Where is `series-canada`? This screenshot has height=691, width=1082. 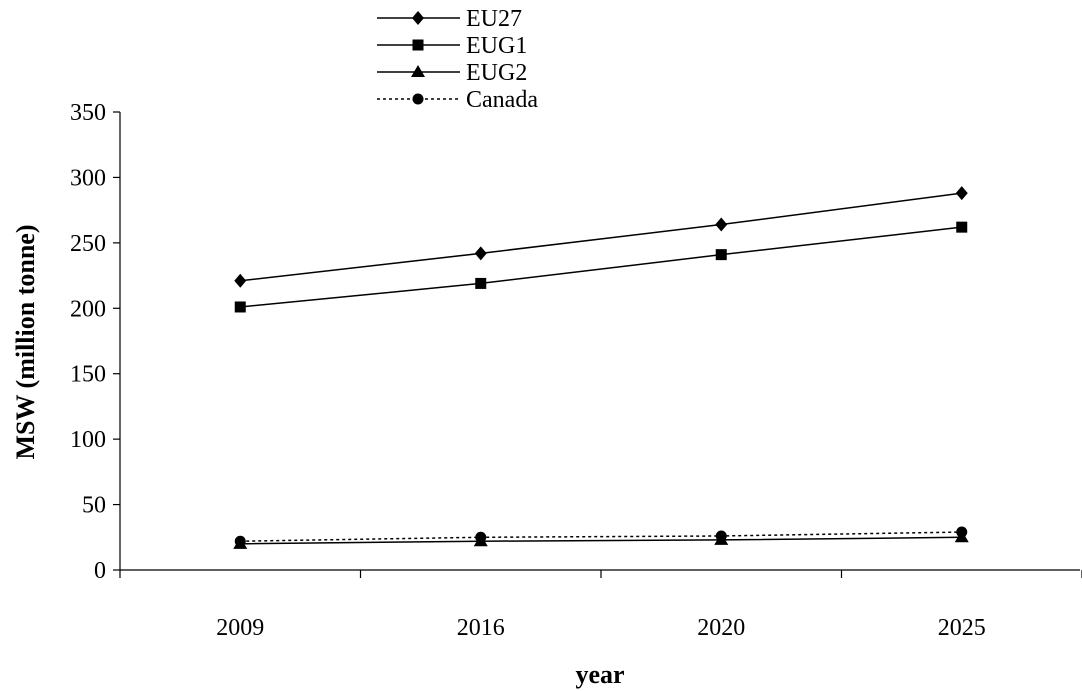
series-canada is located at coordinates (601, 536).